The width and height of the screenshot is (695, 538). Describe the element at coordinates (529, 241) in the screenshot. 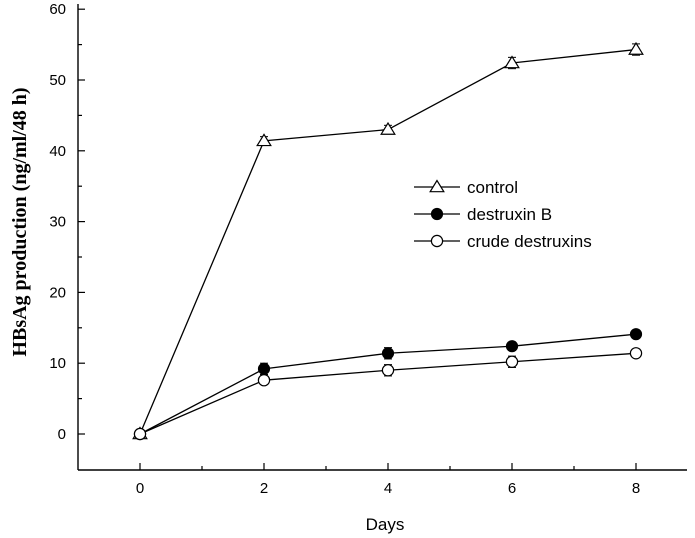

I see `legend-label-crude-destruxins: crude destruxins` at that location.